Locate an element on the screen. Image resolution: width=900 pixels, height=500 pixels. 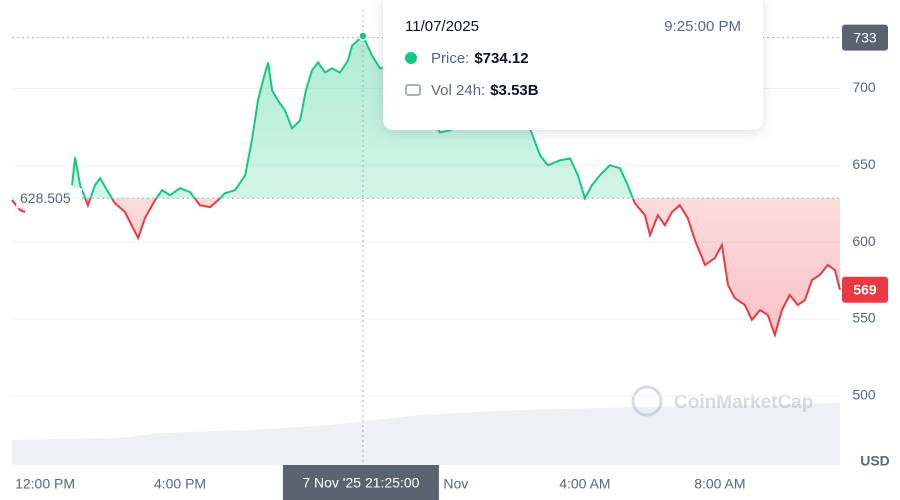
current-label-bg is located at coordinates (865, 289).